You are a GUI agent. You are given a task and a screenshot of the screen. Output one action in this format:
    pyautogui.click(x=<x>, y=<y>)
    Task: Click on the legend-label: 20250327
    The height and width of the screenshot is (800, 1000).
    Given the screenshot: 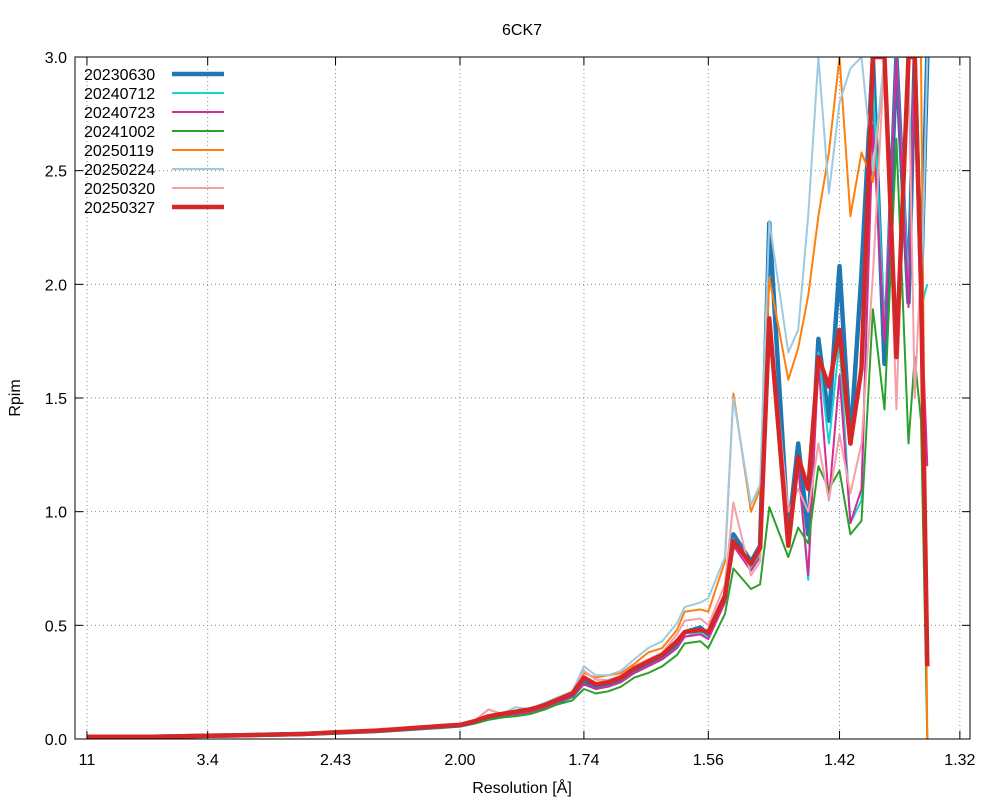 What is the action you would take?
    pyautogui.click(x=119, y=208)
    